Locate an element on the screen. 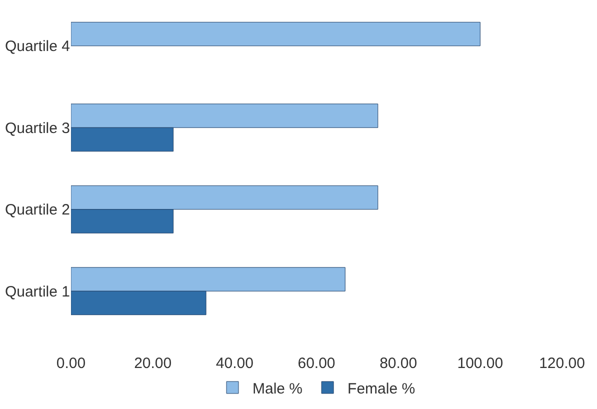 The image size is (597, 409). y-tick-label: Quartile 4 is located at coordinates (37, 47).